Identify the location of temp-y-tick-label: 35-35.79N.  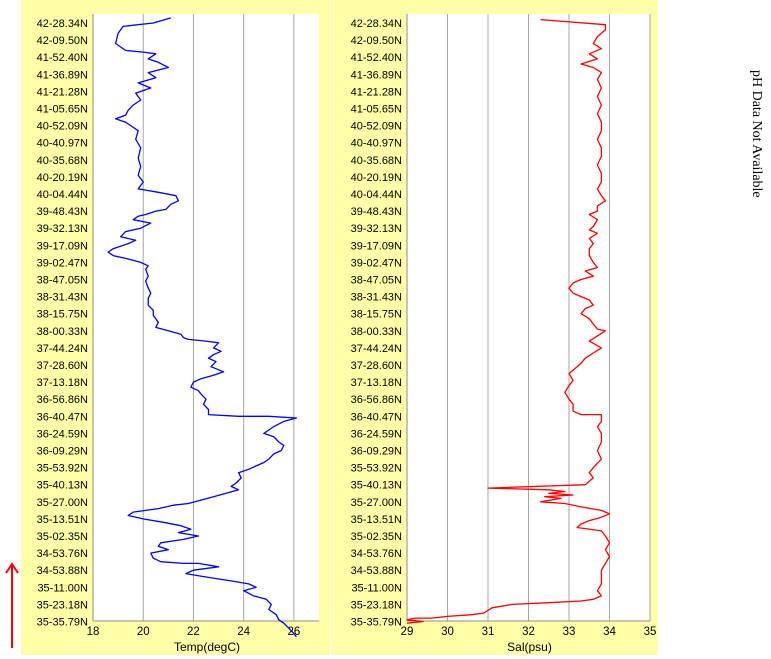
(62, 623).